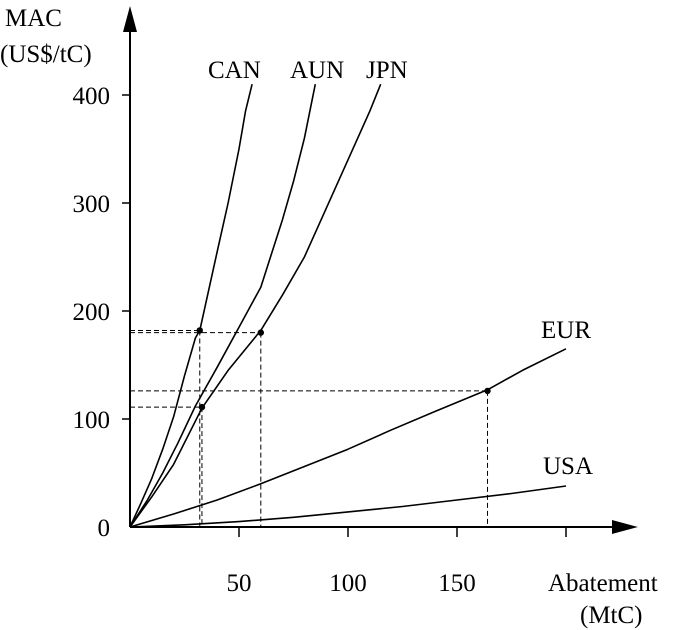 The image size is (687, 630). What do you see at coordinates (239, 583) in the screenshot?
I see `x-tick-label: 50` at bounding box center [239, 583].